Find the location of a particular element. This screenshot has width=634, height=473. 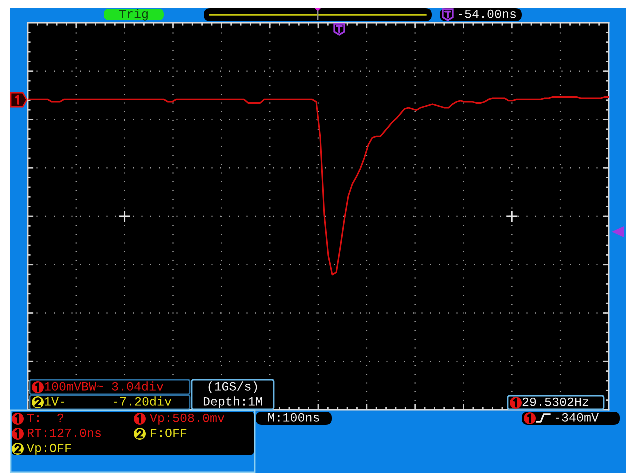

text: M:100ns is located at coordinates (294, 417).